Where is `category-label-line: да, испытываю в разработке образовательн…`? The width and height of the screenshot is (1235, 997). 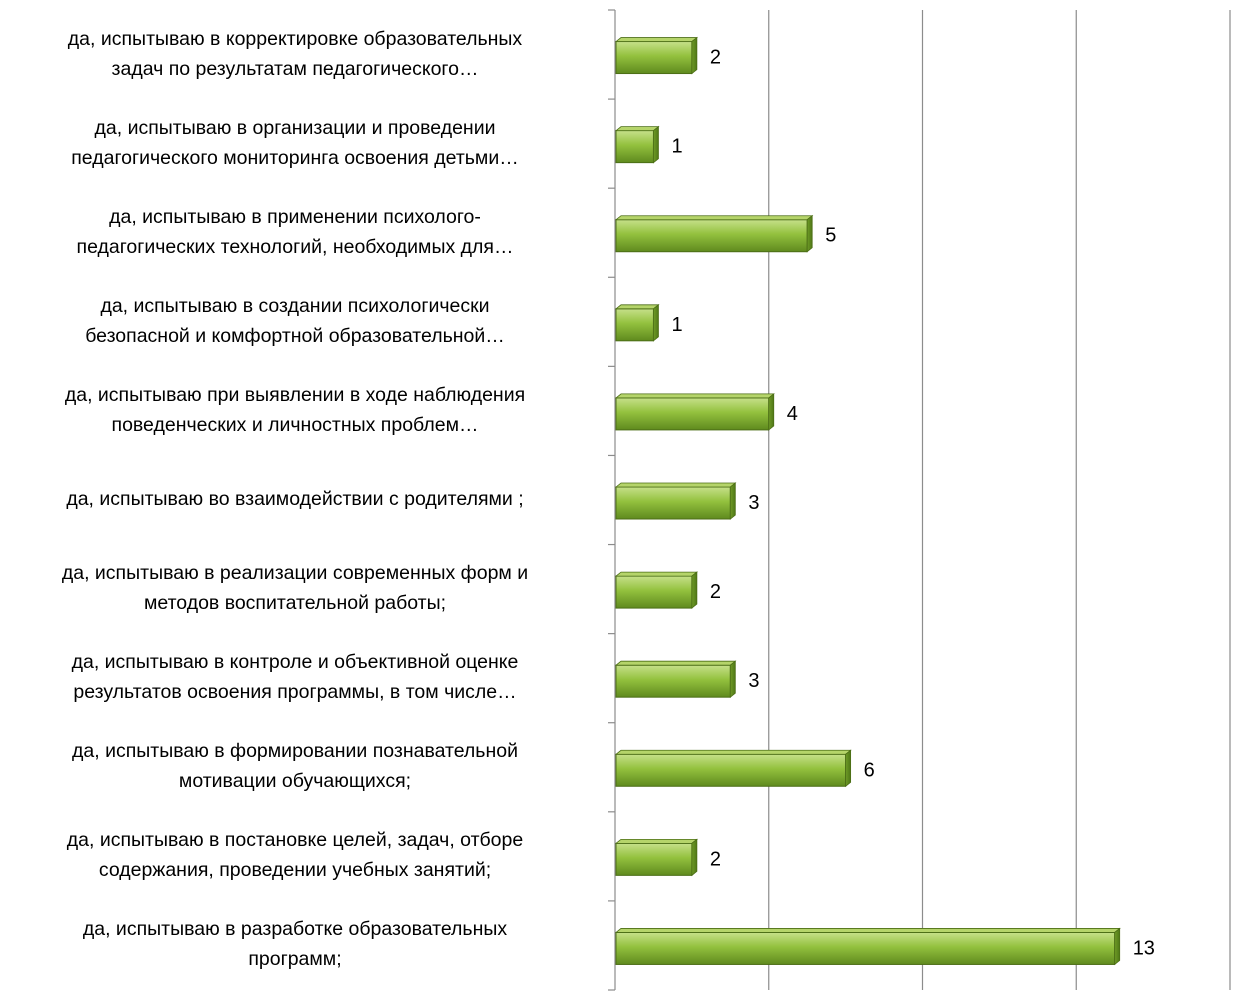
category-label-line: да, испытываю в разработке образовательн… is located at coordinates (295, 929).